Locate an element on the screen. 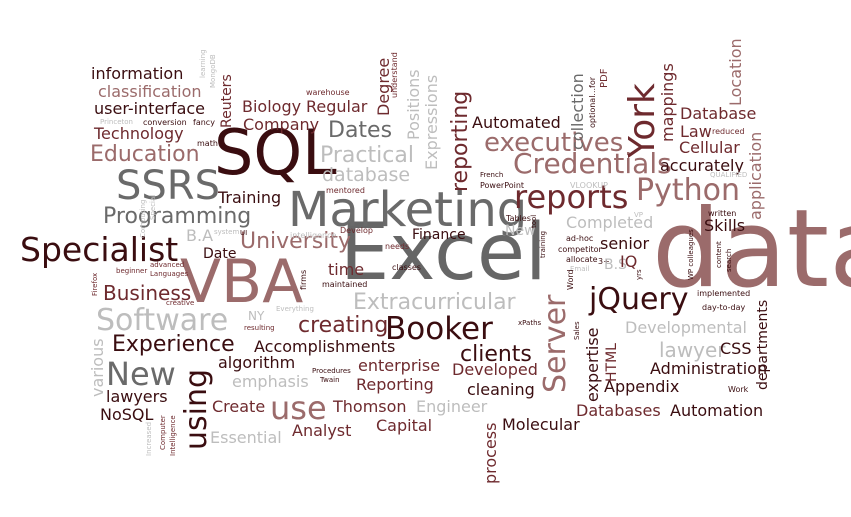 The height and width of the screenshot is (517, 851). word-classes: classes is located at coordinates (406, 267).